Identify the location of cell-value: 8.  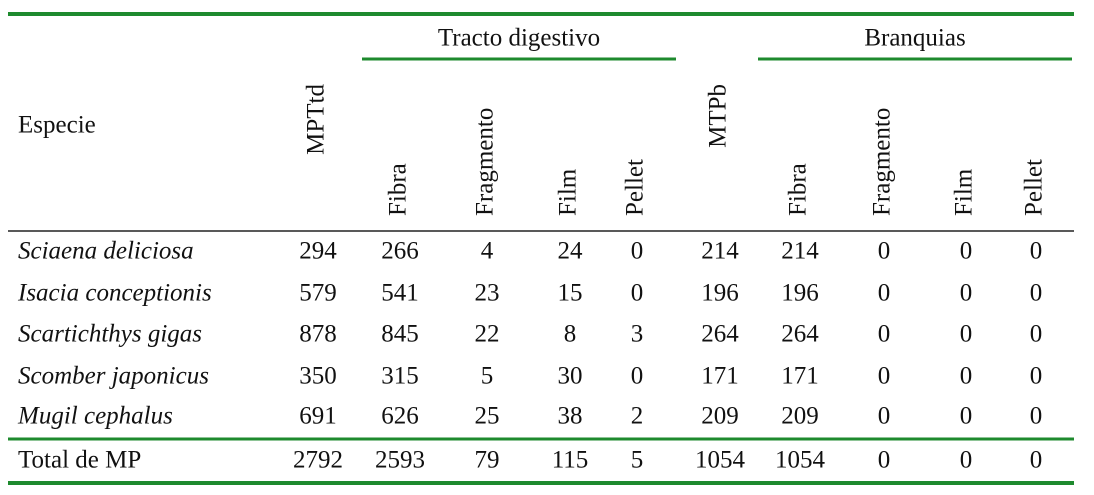
(570, 334).